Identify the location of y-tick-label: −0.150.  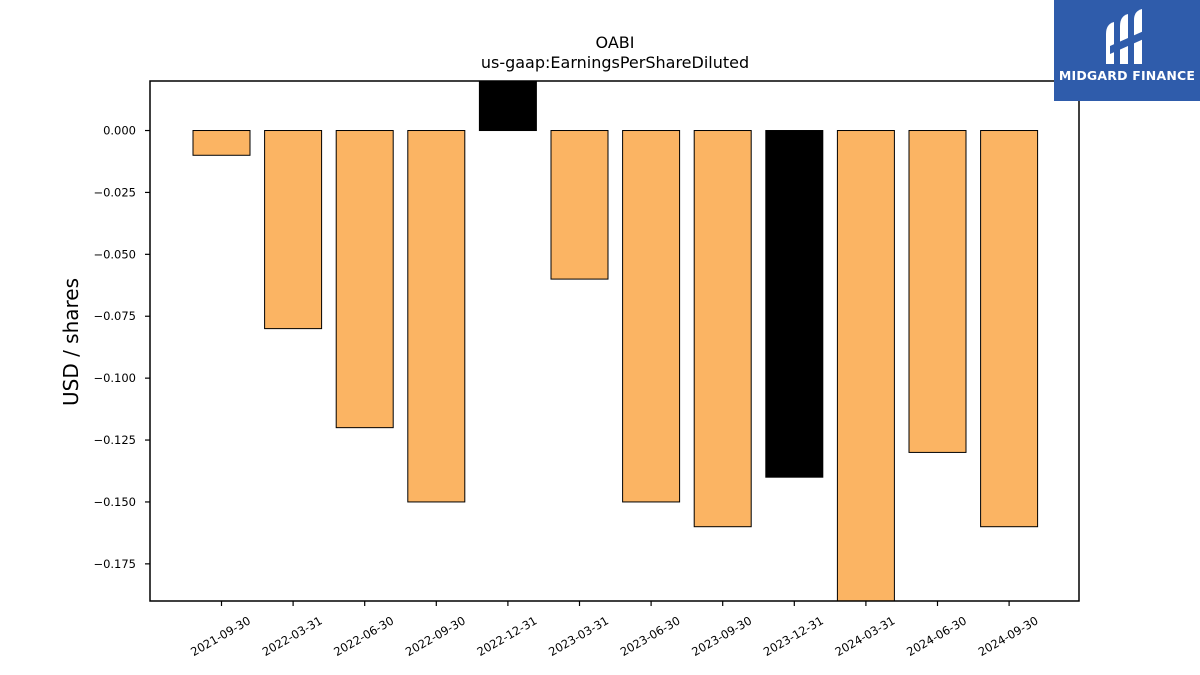
(114, 502).